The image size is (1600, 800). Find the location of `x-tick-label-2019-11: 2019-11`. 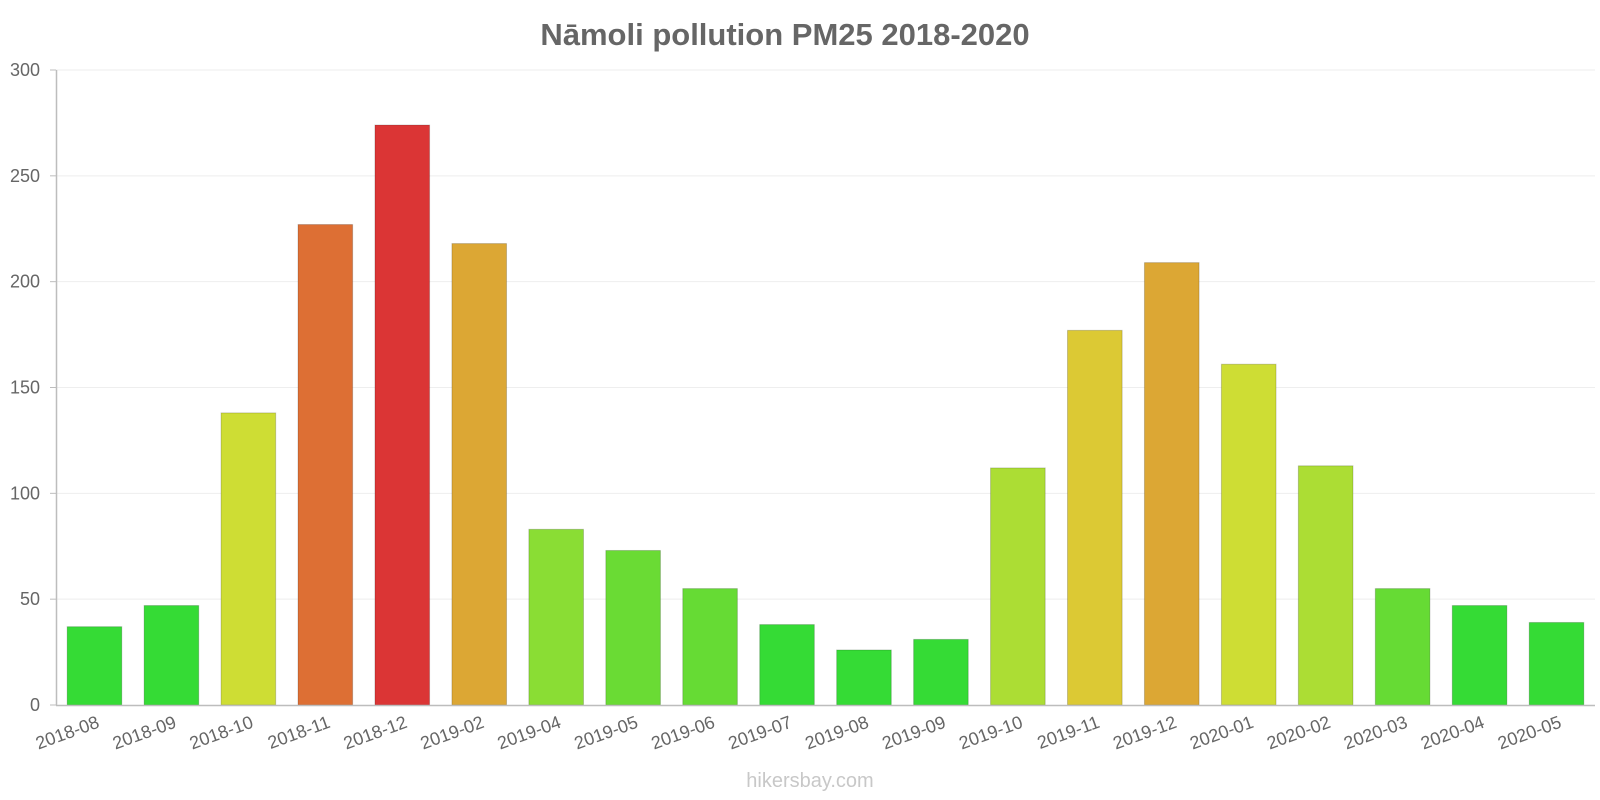

x-tick-label-2019-11: 2019-11 is located at coordinates (1069, 732).